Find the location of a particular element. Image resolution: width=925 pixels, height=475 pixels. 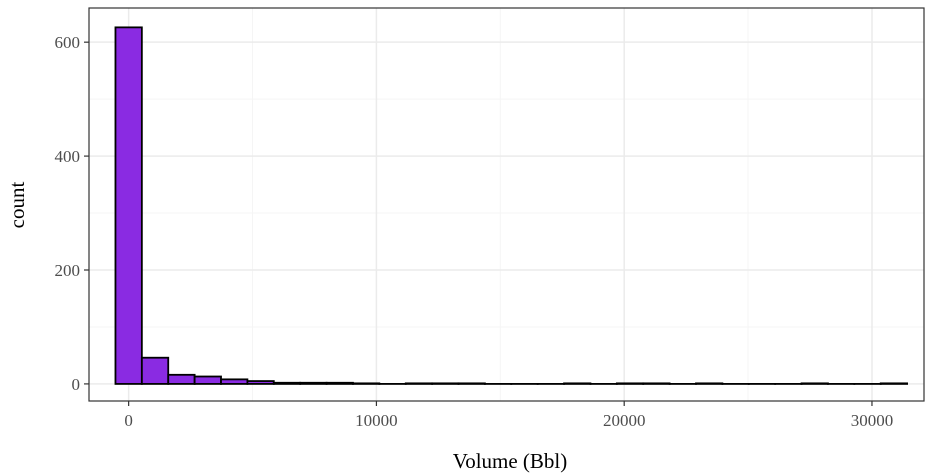

y-axis: 0 200 400 600 is located at coordinates (72, 213).